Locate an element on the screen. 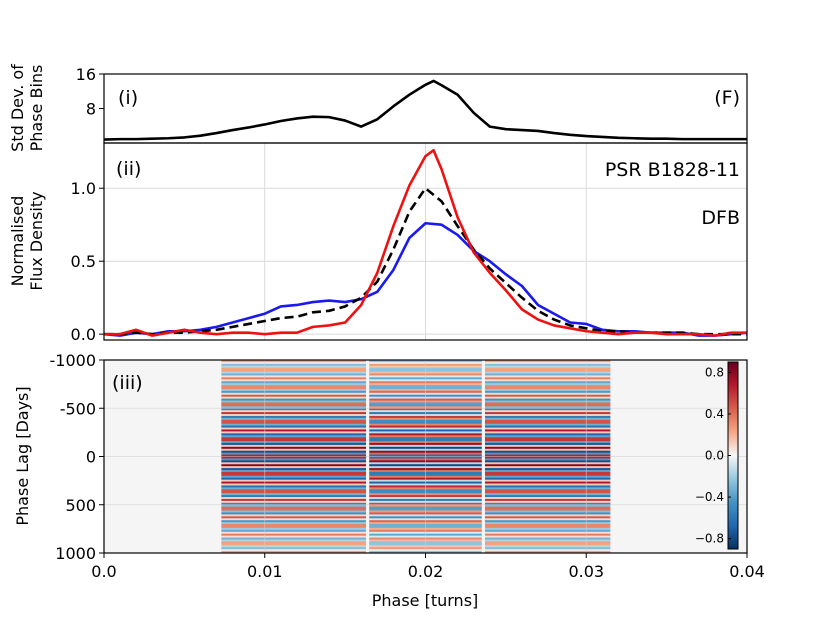 This screenshot has width=830, height=623. colorbar-tick-label-2: 0.0 is located at coordinates (714, 456).